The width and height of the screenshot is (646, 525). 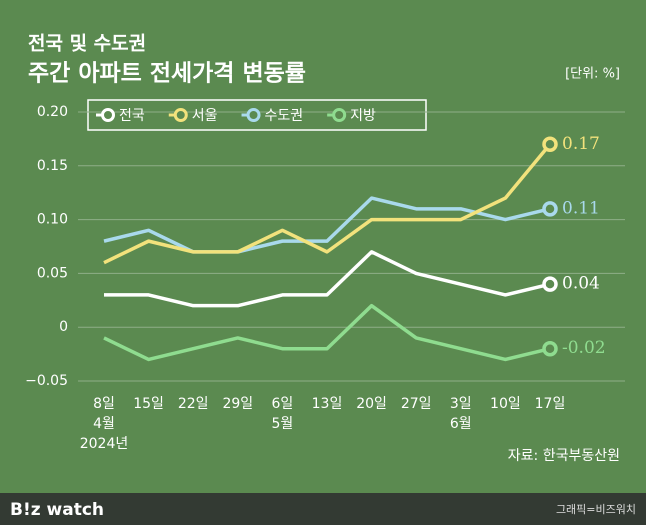 I want to click on unit: [단위: %], so click(x=592, y=74).